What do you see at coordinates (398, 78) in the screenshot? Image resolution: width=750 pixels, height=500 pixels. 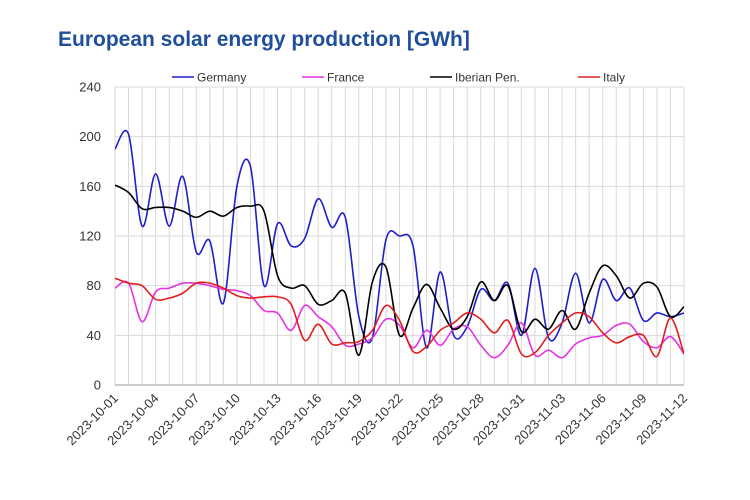 I see `legend: Germany France Iberian Pen. Italy` at bounding box center [398, 78].